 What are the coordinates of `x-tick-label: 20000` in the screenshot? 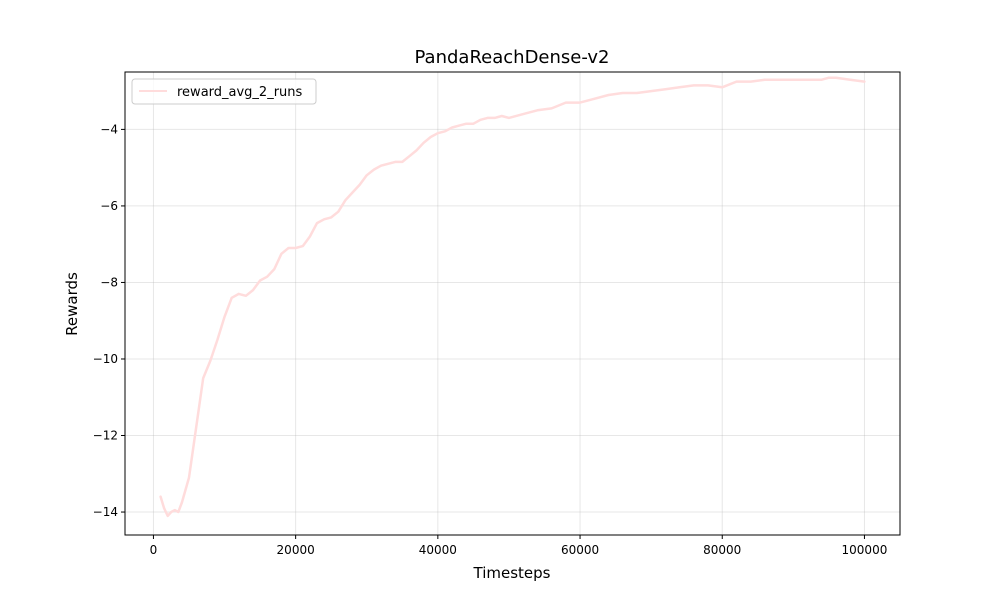 It's located at (296, 550).